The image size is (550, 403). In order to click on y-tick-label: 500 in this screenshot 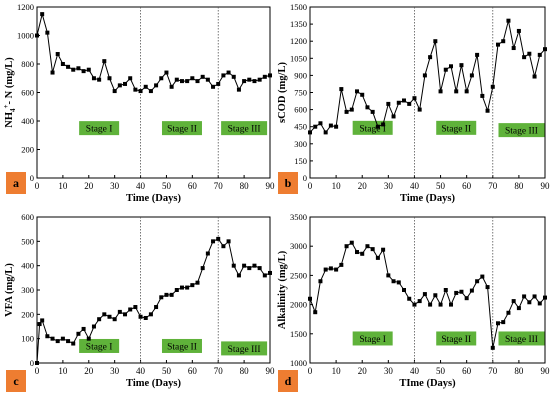, I will do `click(27, 241)`.